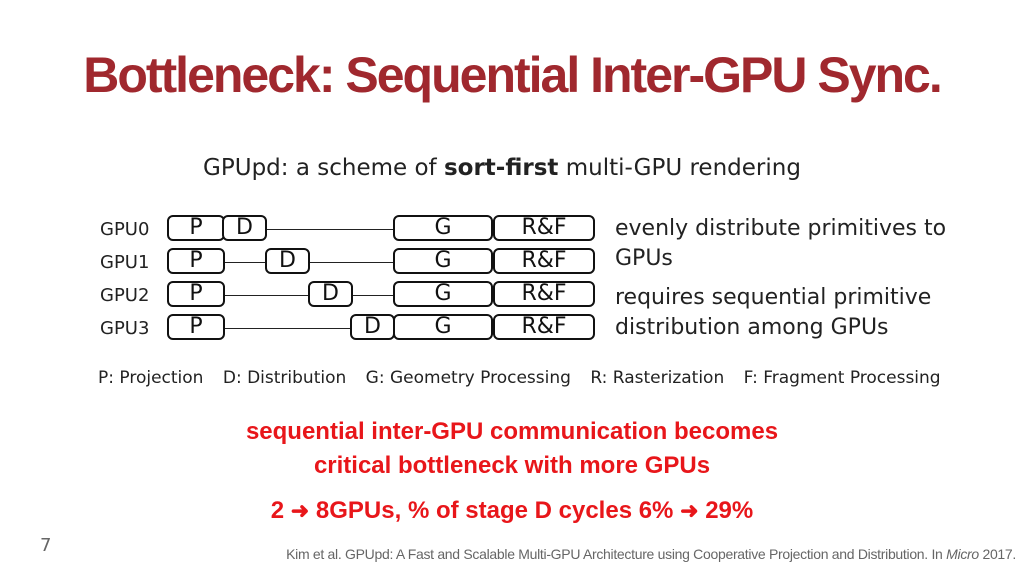 This screenshot has width=1024, height=576. I want to click on note-distribute: evenly distribute primitives to GPUs, so click(781, 243).